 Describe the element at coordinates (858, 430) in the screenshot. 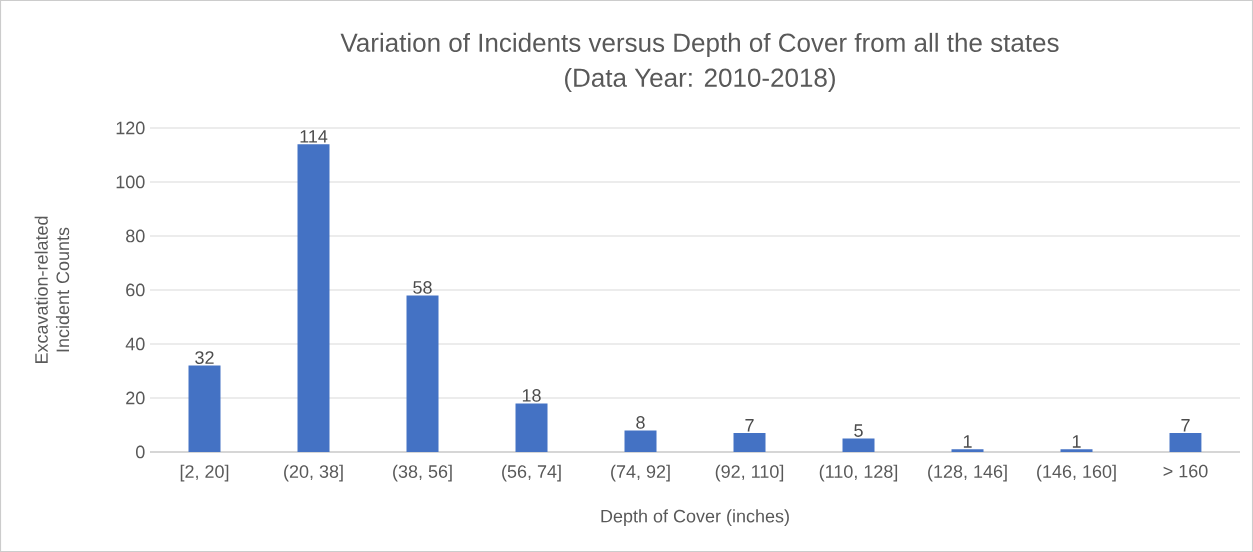

I see `data-label: 5` at that location.